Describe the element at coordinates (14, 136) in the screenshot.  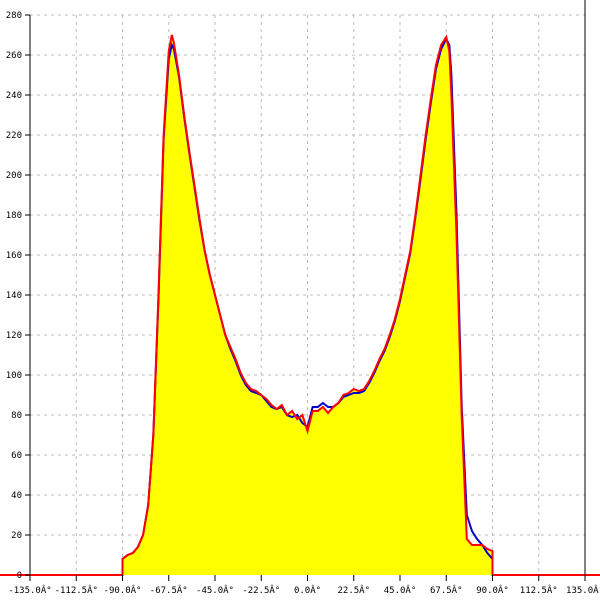
I see `y-tick-label: 220` at that location.